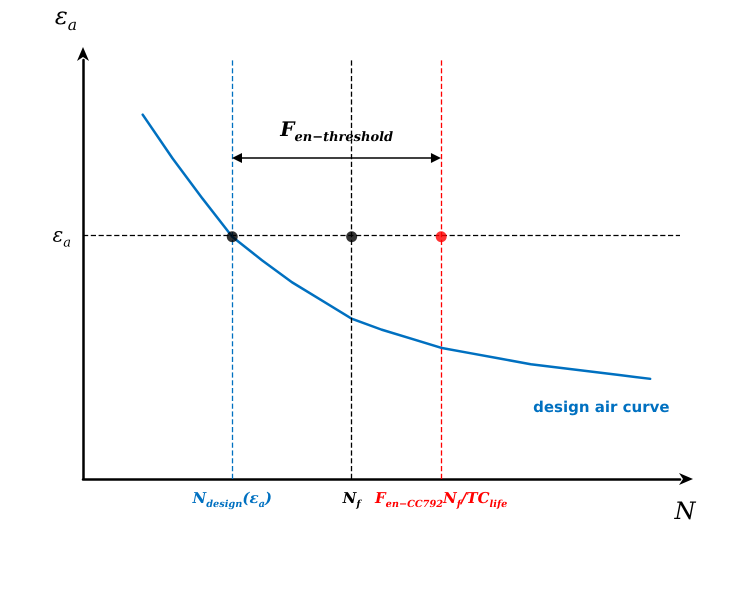  What do you see at coordinates (65, 18) in the screenshot?
I see `y-axis-title: ε$_{a}$` at bounding box center [65, 18].